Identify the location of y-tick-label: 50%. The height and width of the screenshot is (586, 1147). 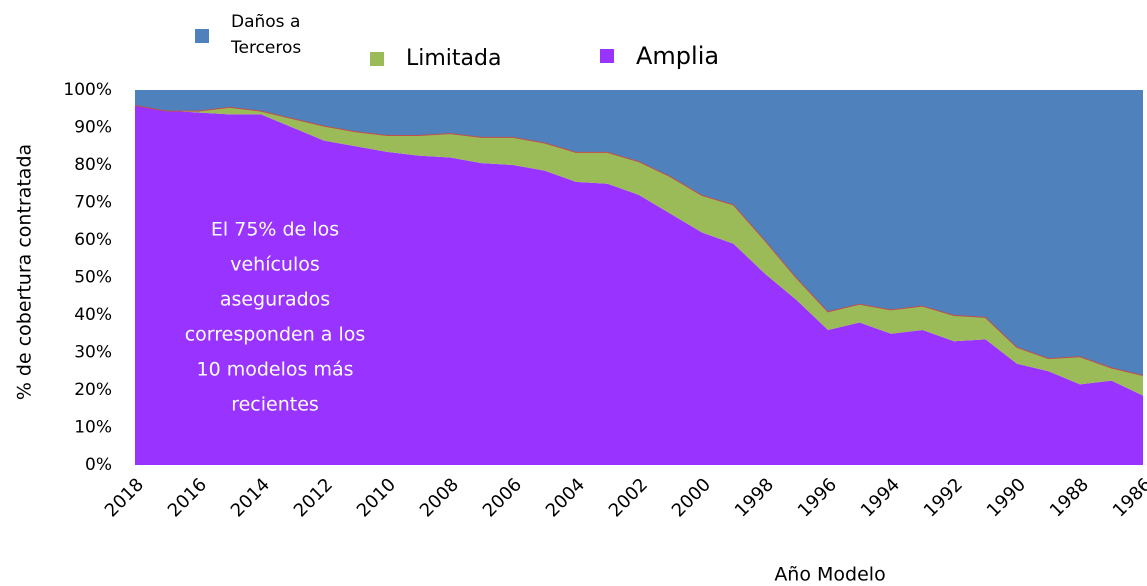
(93, 278).